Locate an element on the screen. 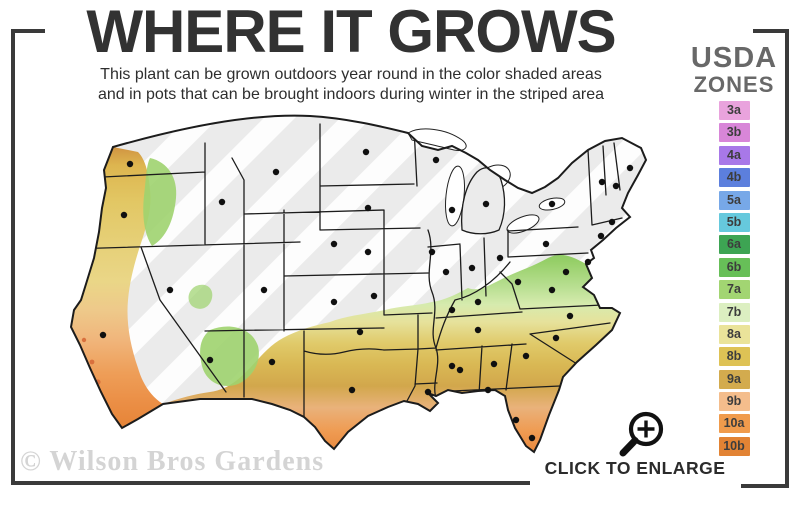  legend-zone-7a: 7a is located at coordinates (734, 290).